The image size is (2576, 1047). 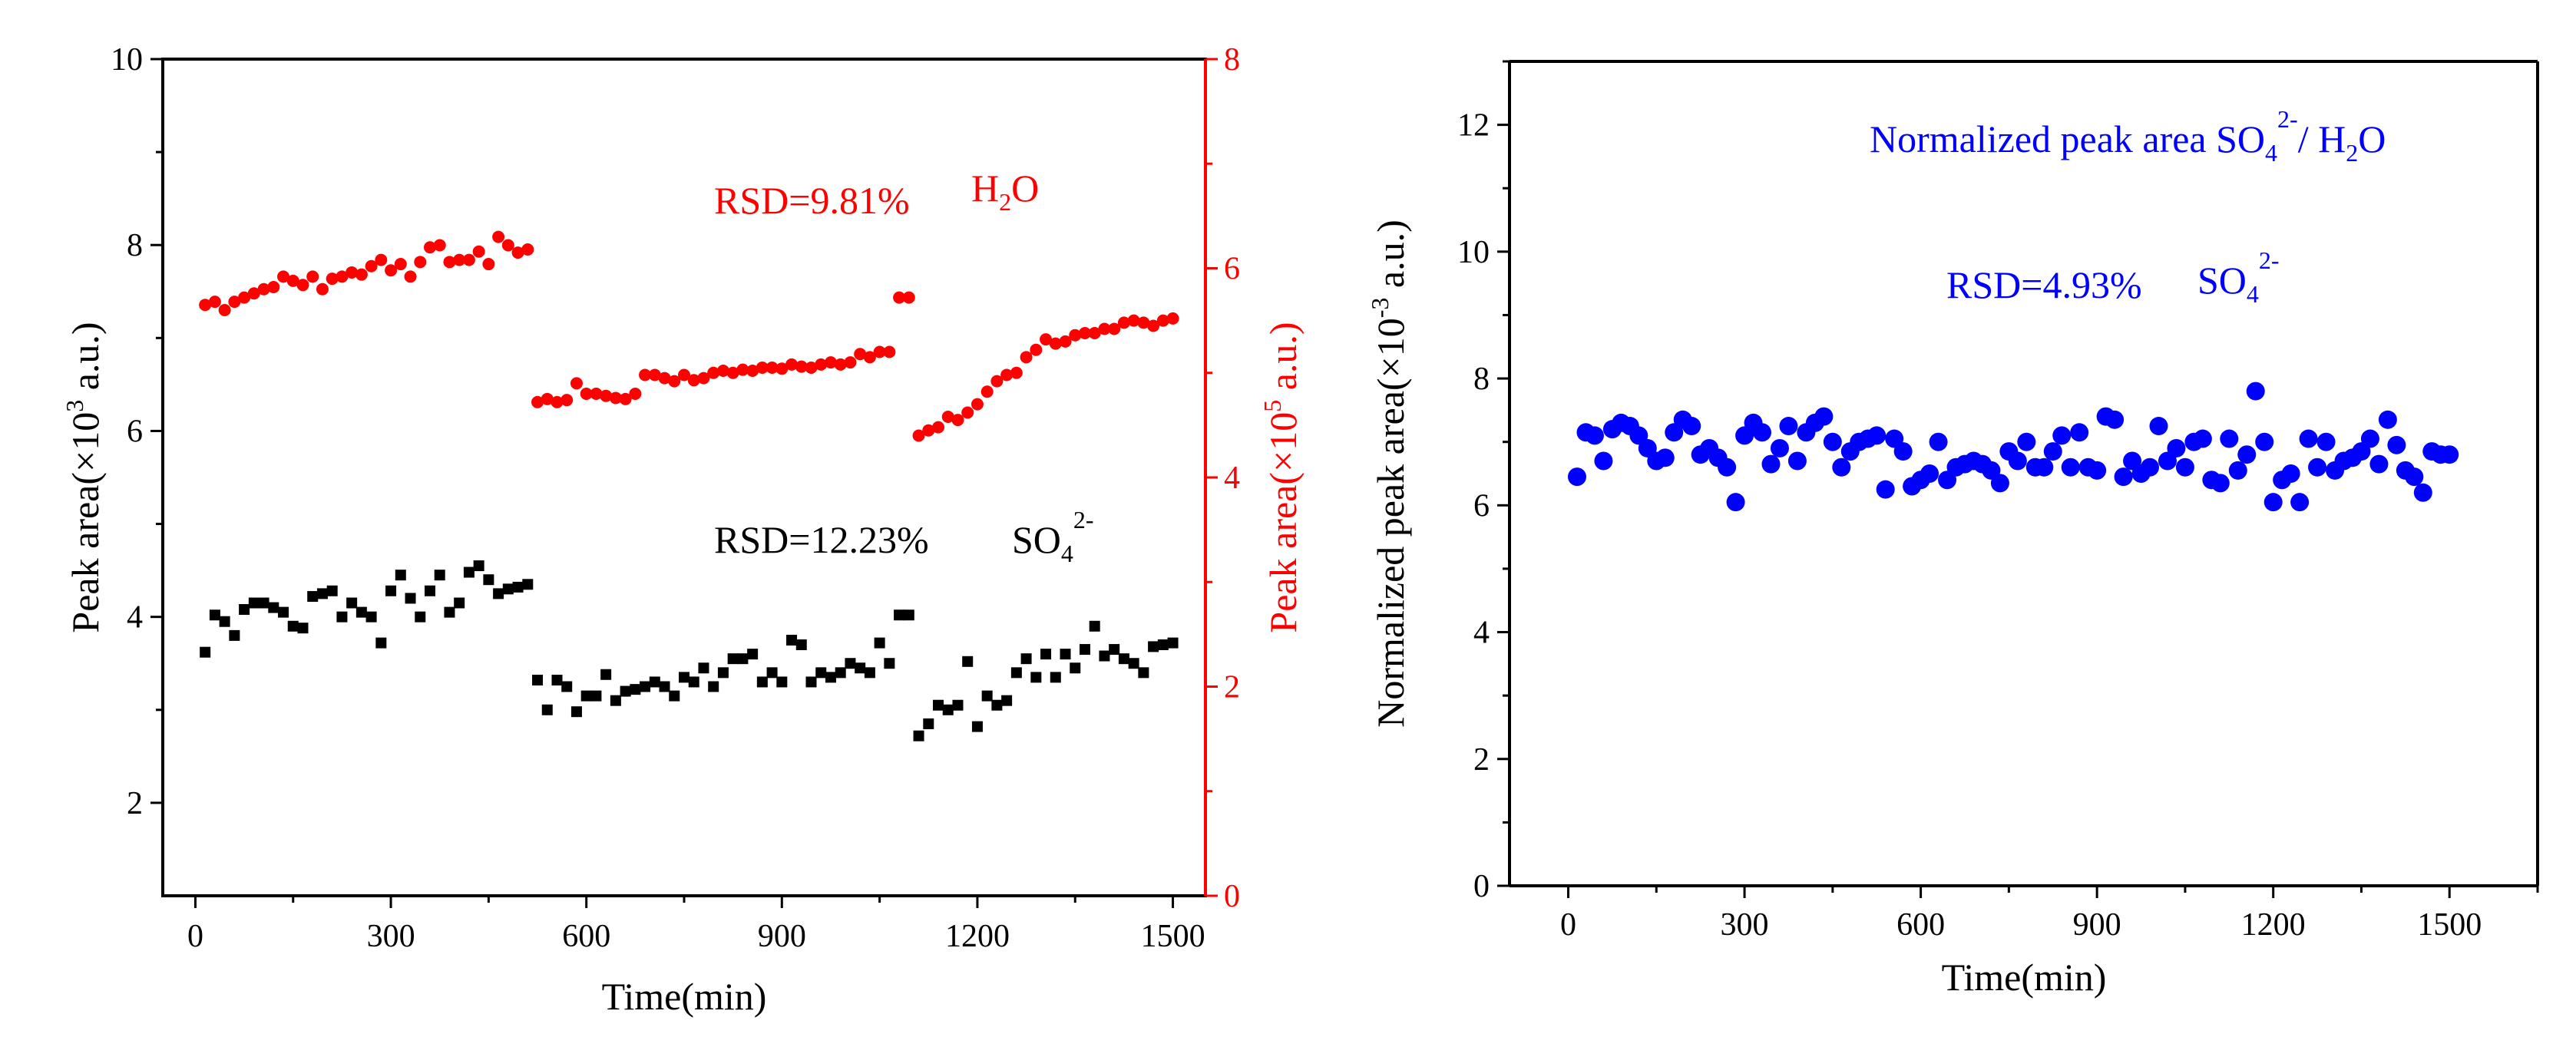 I want to click on right-x-tick-label: 1500, so click(x=2449, y=925).